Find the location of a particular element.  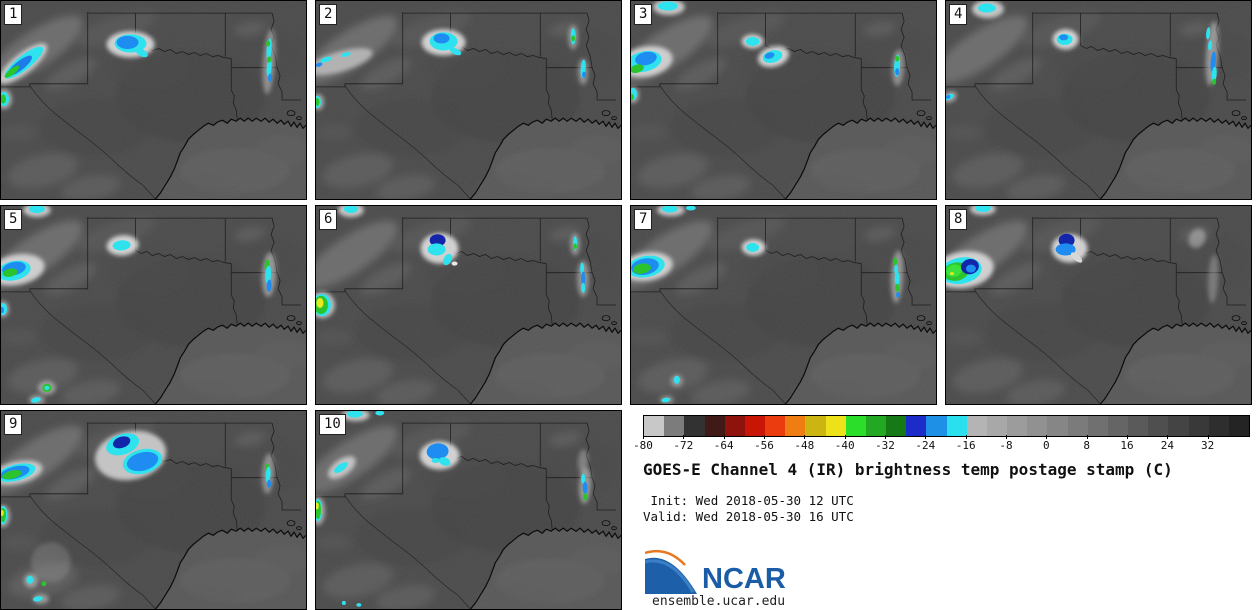

colorbar-tick-label: 0 is located at coordinates (1046, 445).